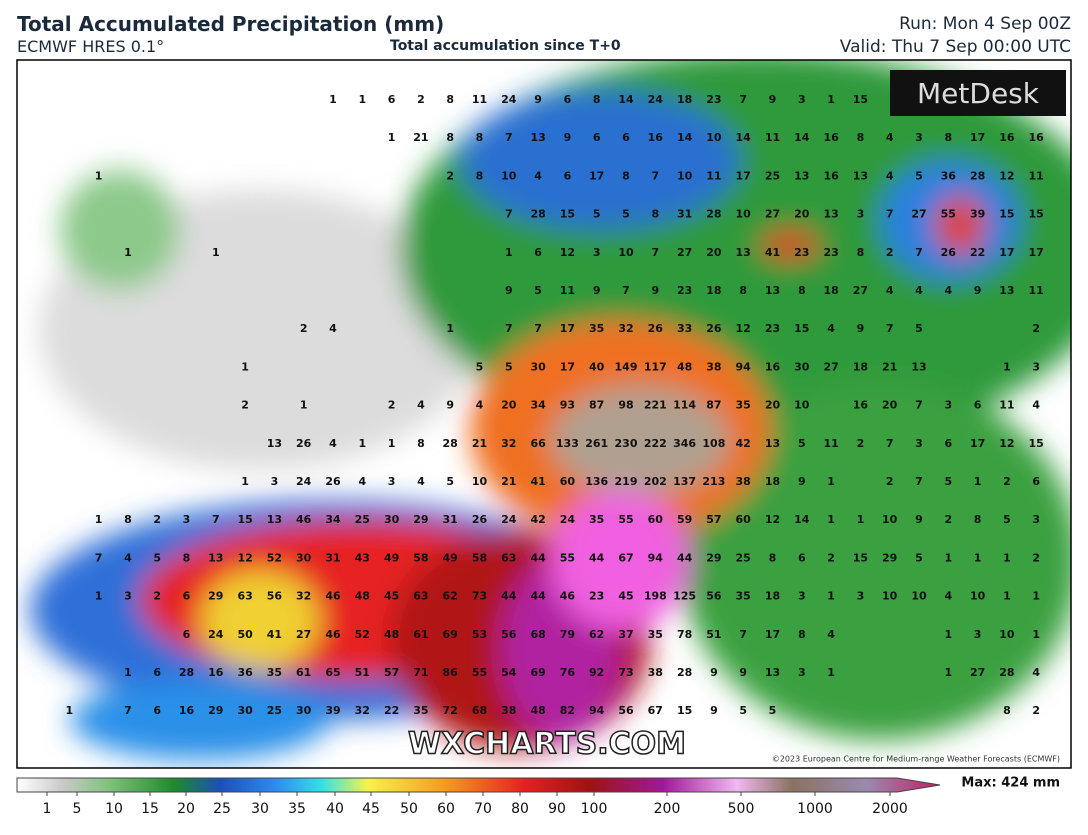  I want to click on colorbar-label: 2000, so click(890, 809).